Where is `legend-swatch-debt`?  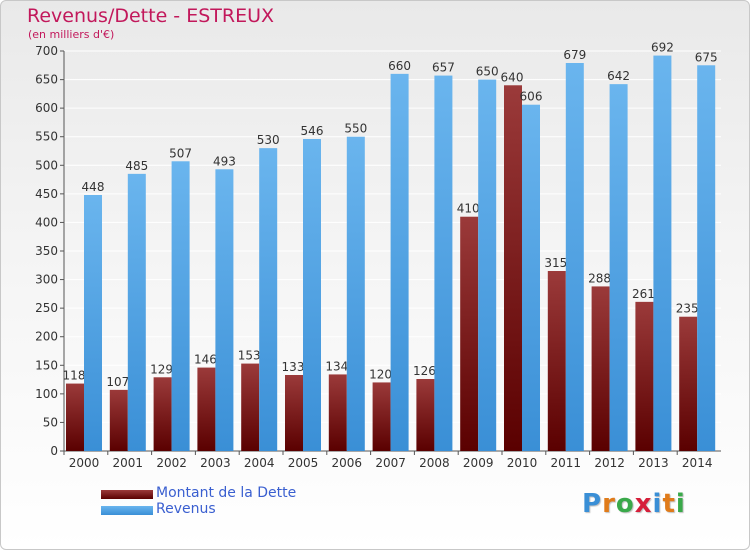 legend-swatch-debt is located at coordinates (127, 494).